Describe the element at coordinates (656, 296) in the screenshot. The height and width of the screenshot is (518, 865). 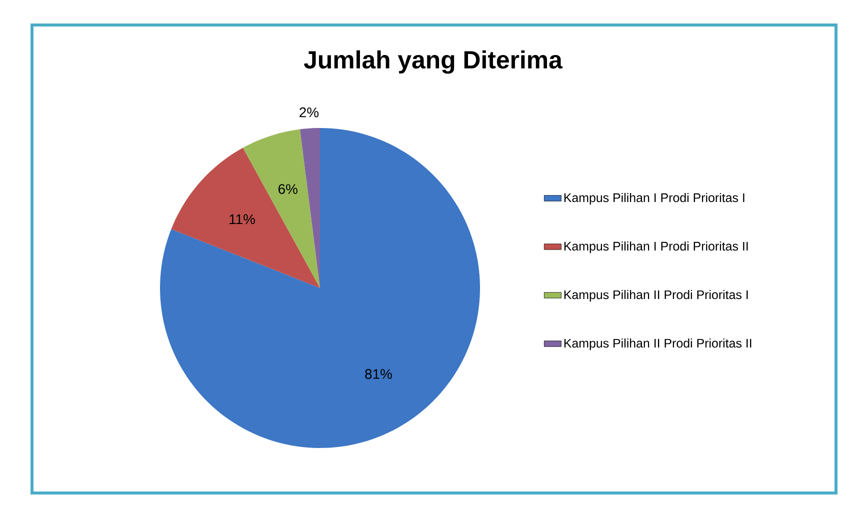
I see `legend-label: Kampus Pilihan II Prodi Prioritas I` at that location.